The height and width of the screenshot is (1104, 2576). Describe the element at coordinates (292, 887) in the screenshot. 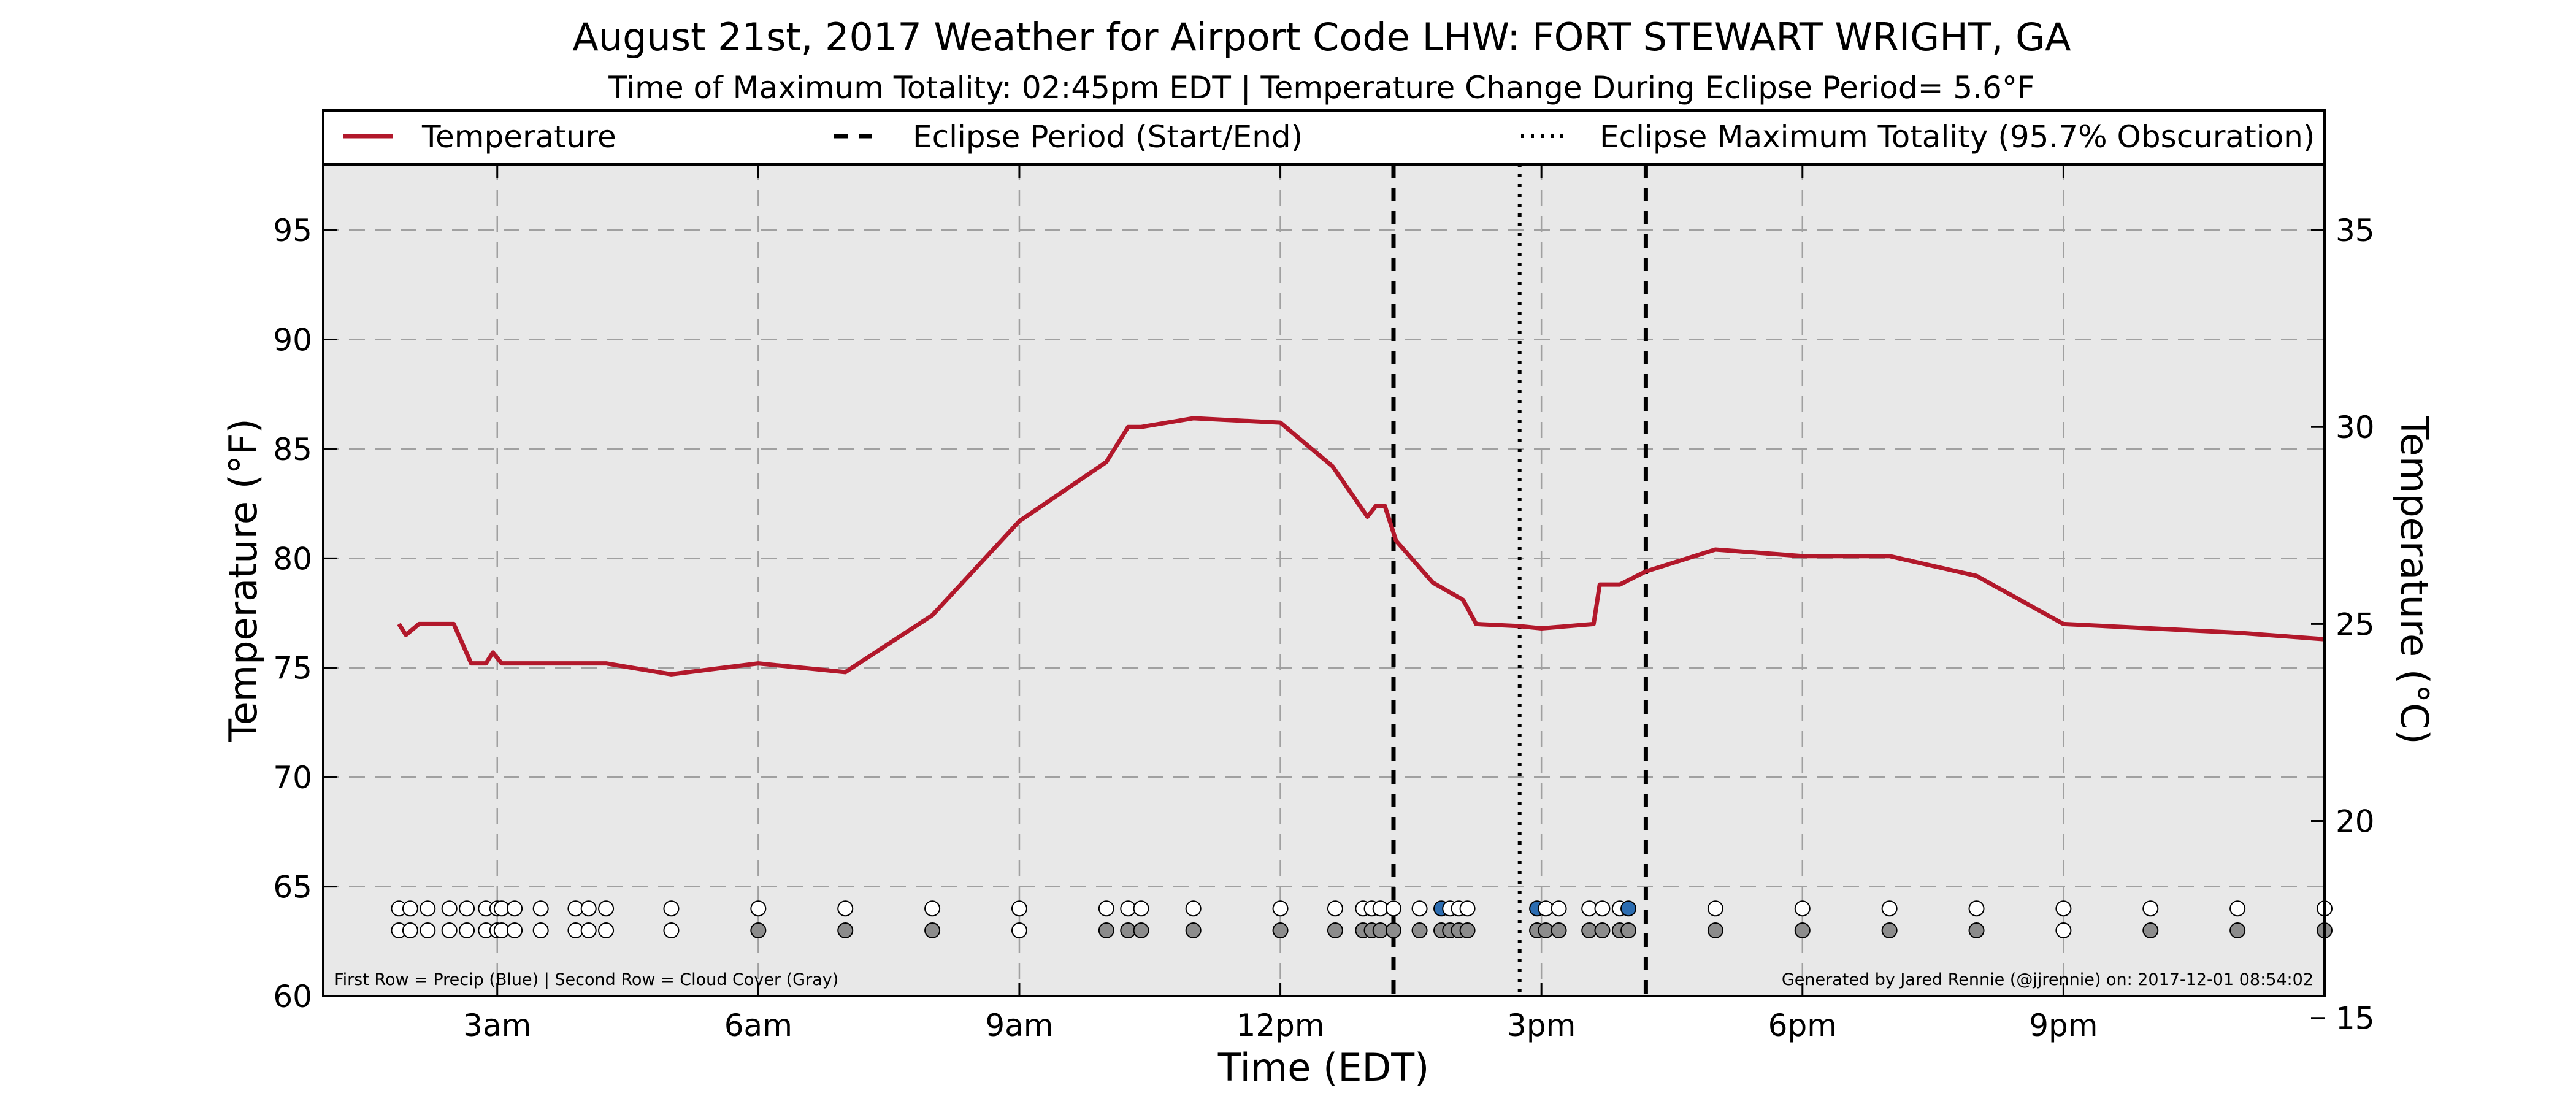

I see `y-tick-label: 65` at that location.